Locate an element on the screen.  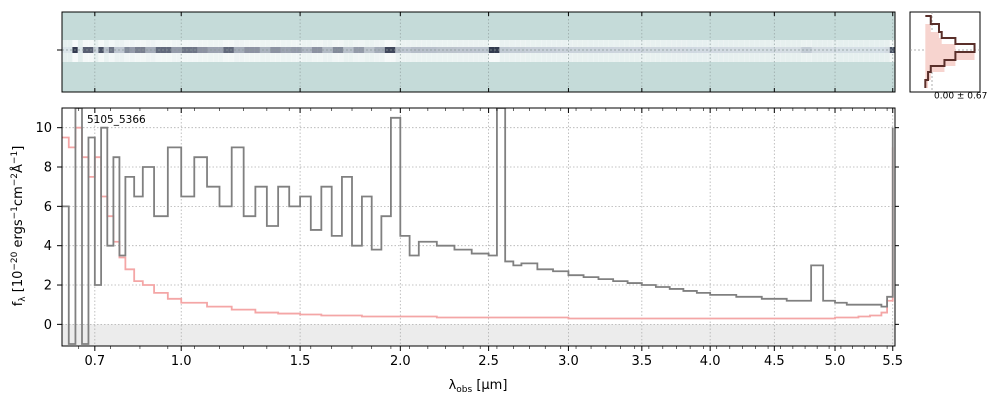
y-tick-label: 4 is located at coordinates (48, 246).